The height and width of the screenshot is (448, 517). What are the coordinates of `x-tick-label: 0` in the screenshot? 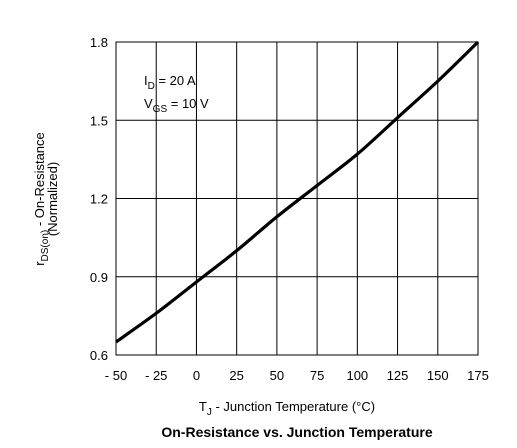 It's located at (196, 375).